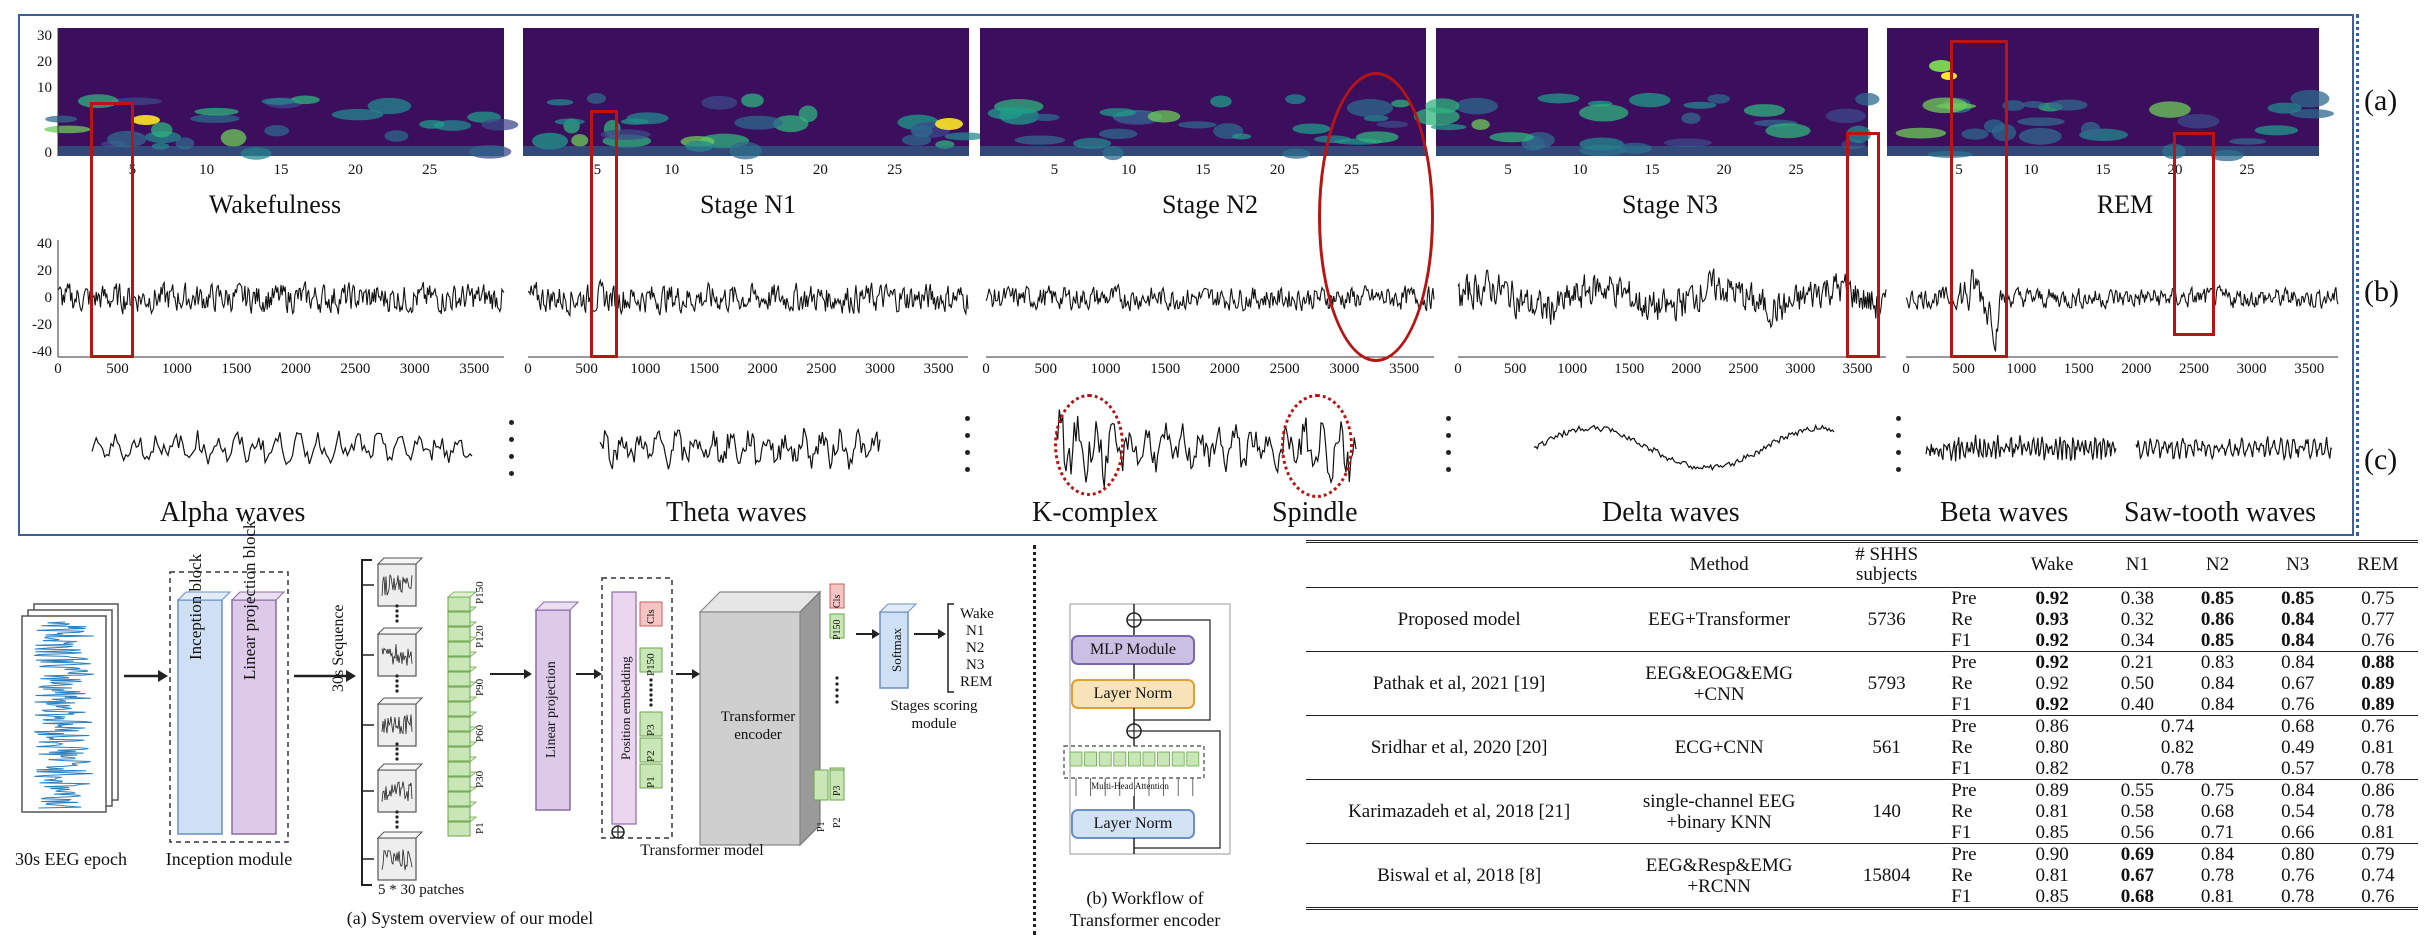 The image size is (2432, 939). I want to click on wave-label-k-complex: K-complex, so click(1095, 512).